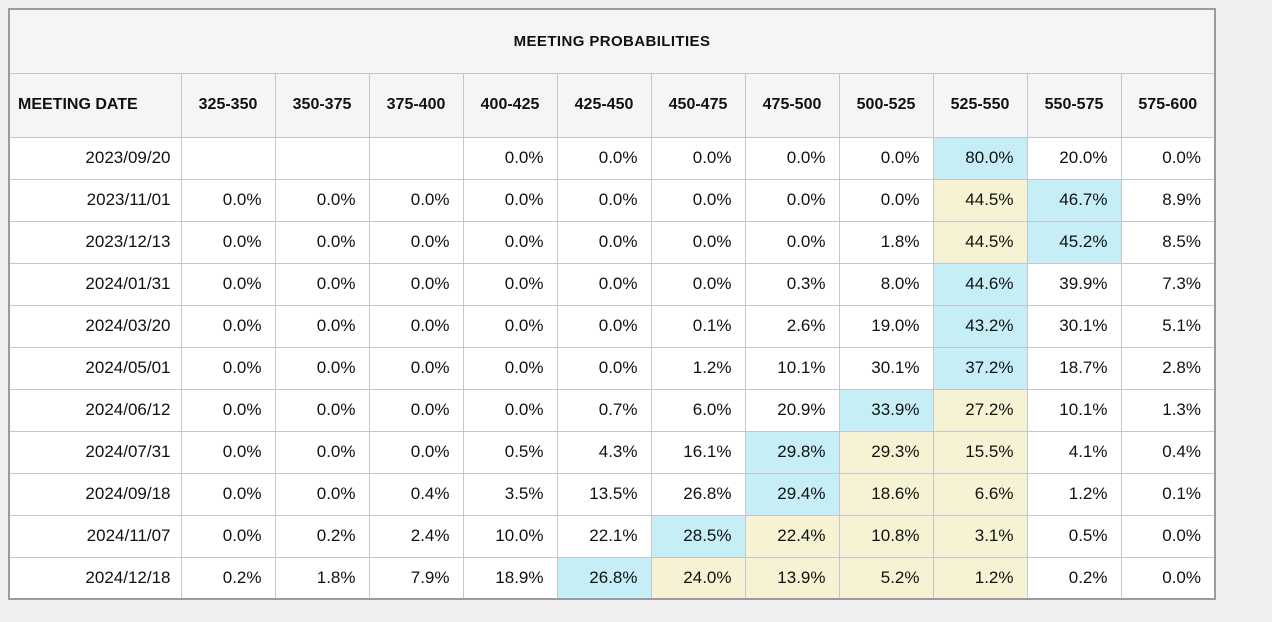  What do you see at coordinates (604, 494) in the screenshot?
I see `probability-cell: 13.5%` at bounding box center [604, 494].